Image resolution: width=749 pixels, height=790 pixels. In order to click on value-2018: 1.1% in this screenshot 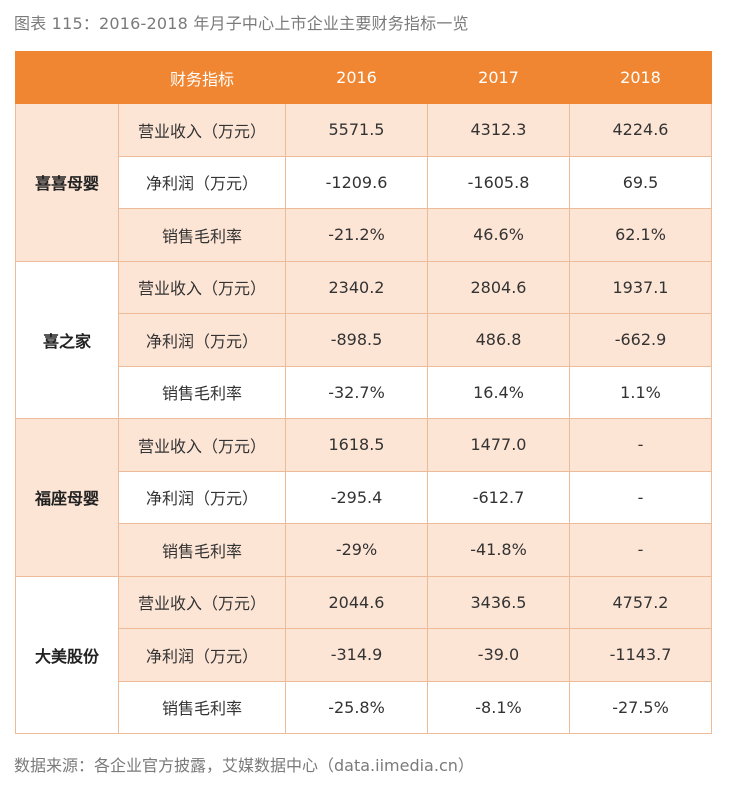, I will do `click(640, 392)`.